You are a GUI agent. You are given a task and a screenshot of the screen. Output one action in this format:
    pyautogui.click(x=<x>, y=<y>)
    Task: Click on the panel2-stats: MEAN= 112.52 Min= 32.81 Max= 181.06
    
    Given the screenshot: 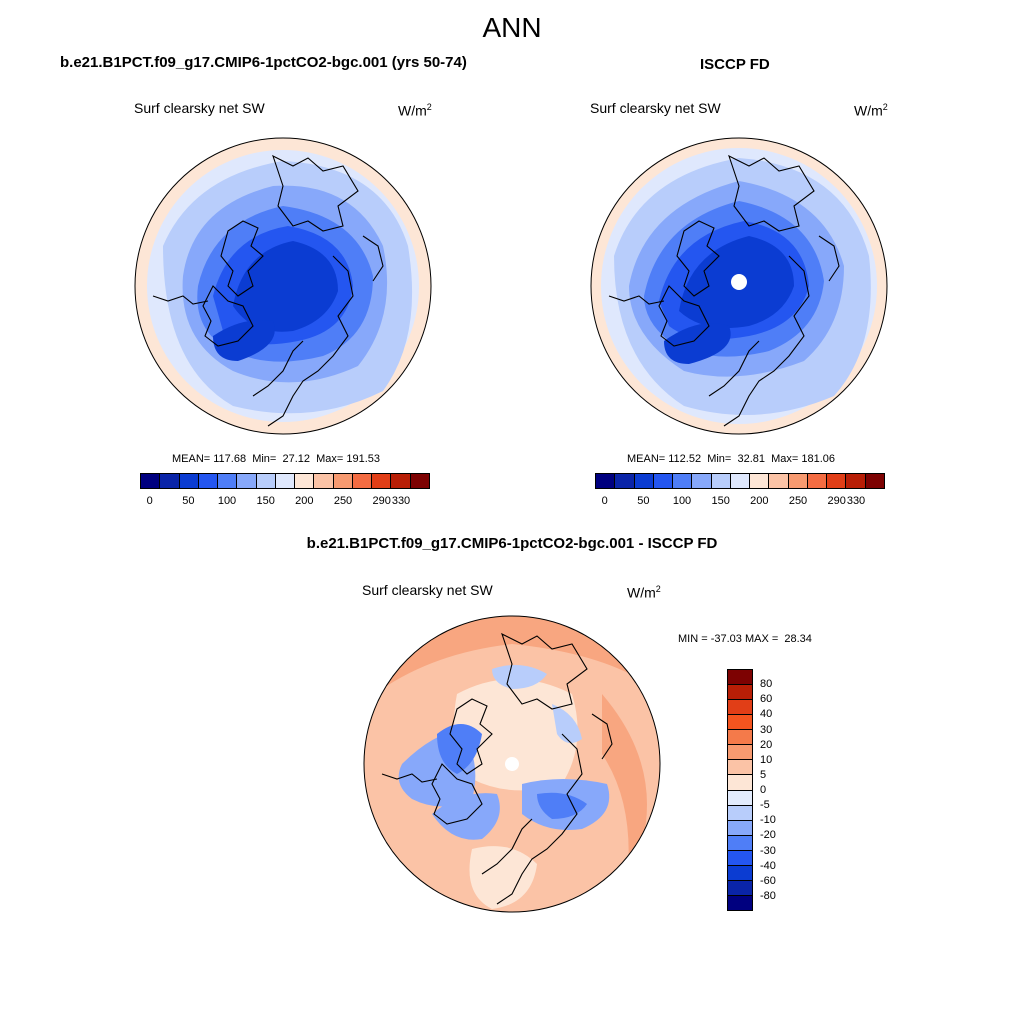 What is the action you would take?
    pyautogui.click(x=731, y=459)
    